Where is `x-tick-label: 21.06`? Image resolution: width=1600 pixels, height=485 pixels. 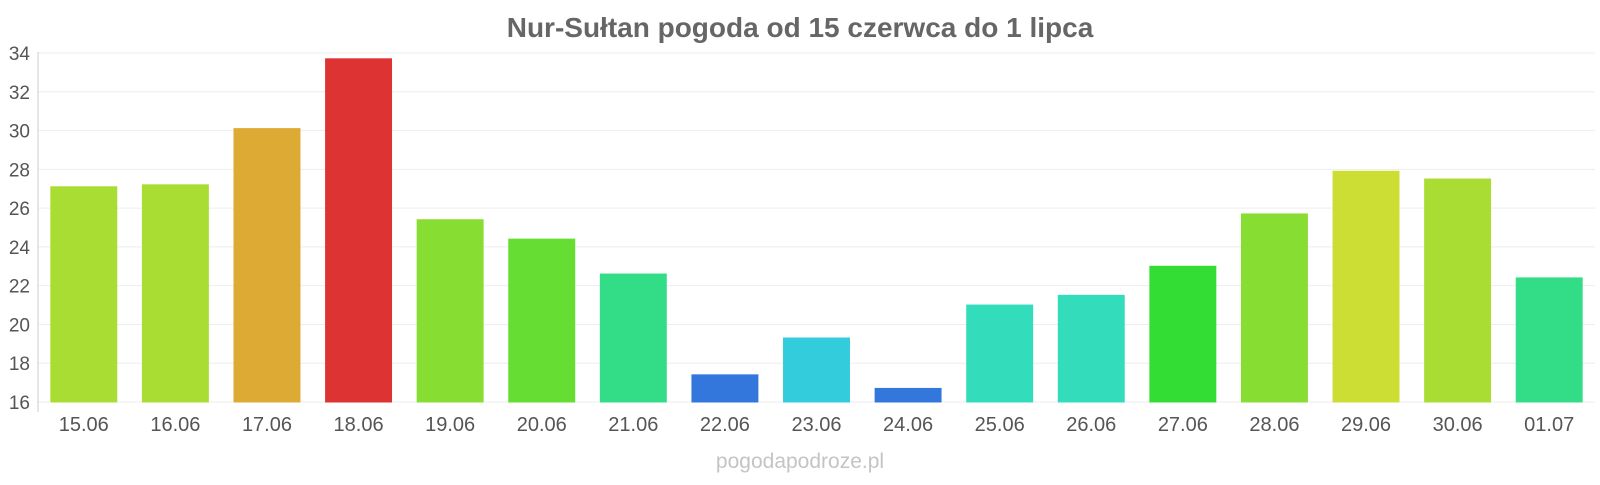
x-tick-label: 21.06 is located at coordinates (633, 425).